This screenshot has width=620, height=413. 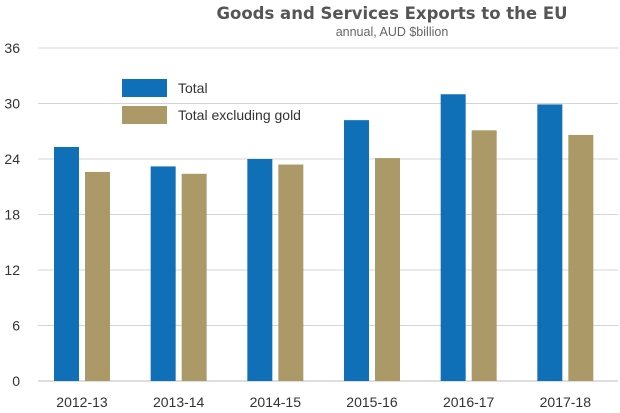 What do you see at coordinates (566, 402) in the screenshot?
I see `x-tick-label: 2017-18` at bounding box center [566, 402].